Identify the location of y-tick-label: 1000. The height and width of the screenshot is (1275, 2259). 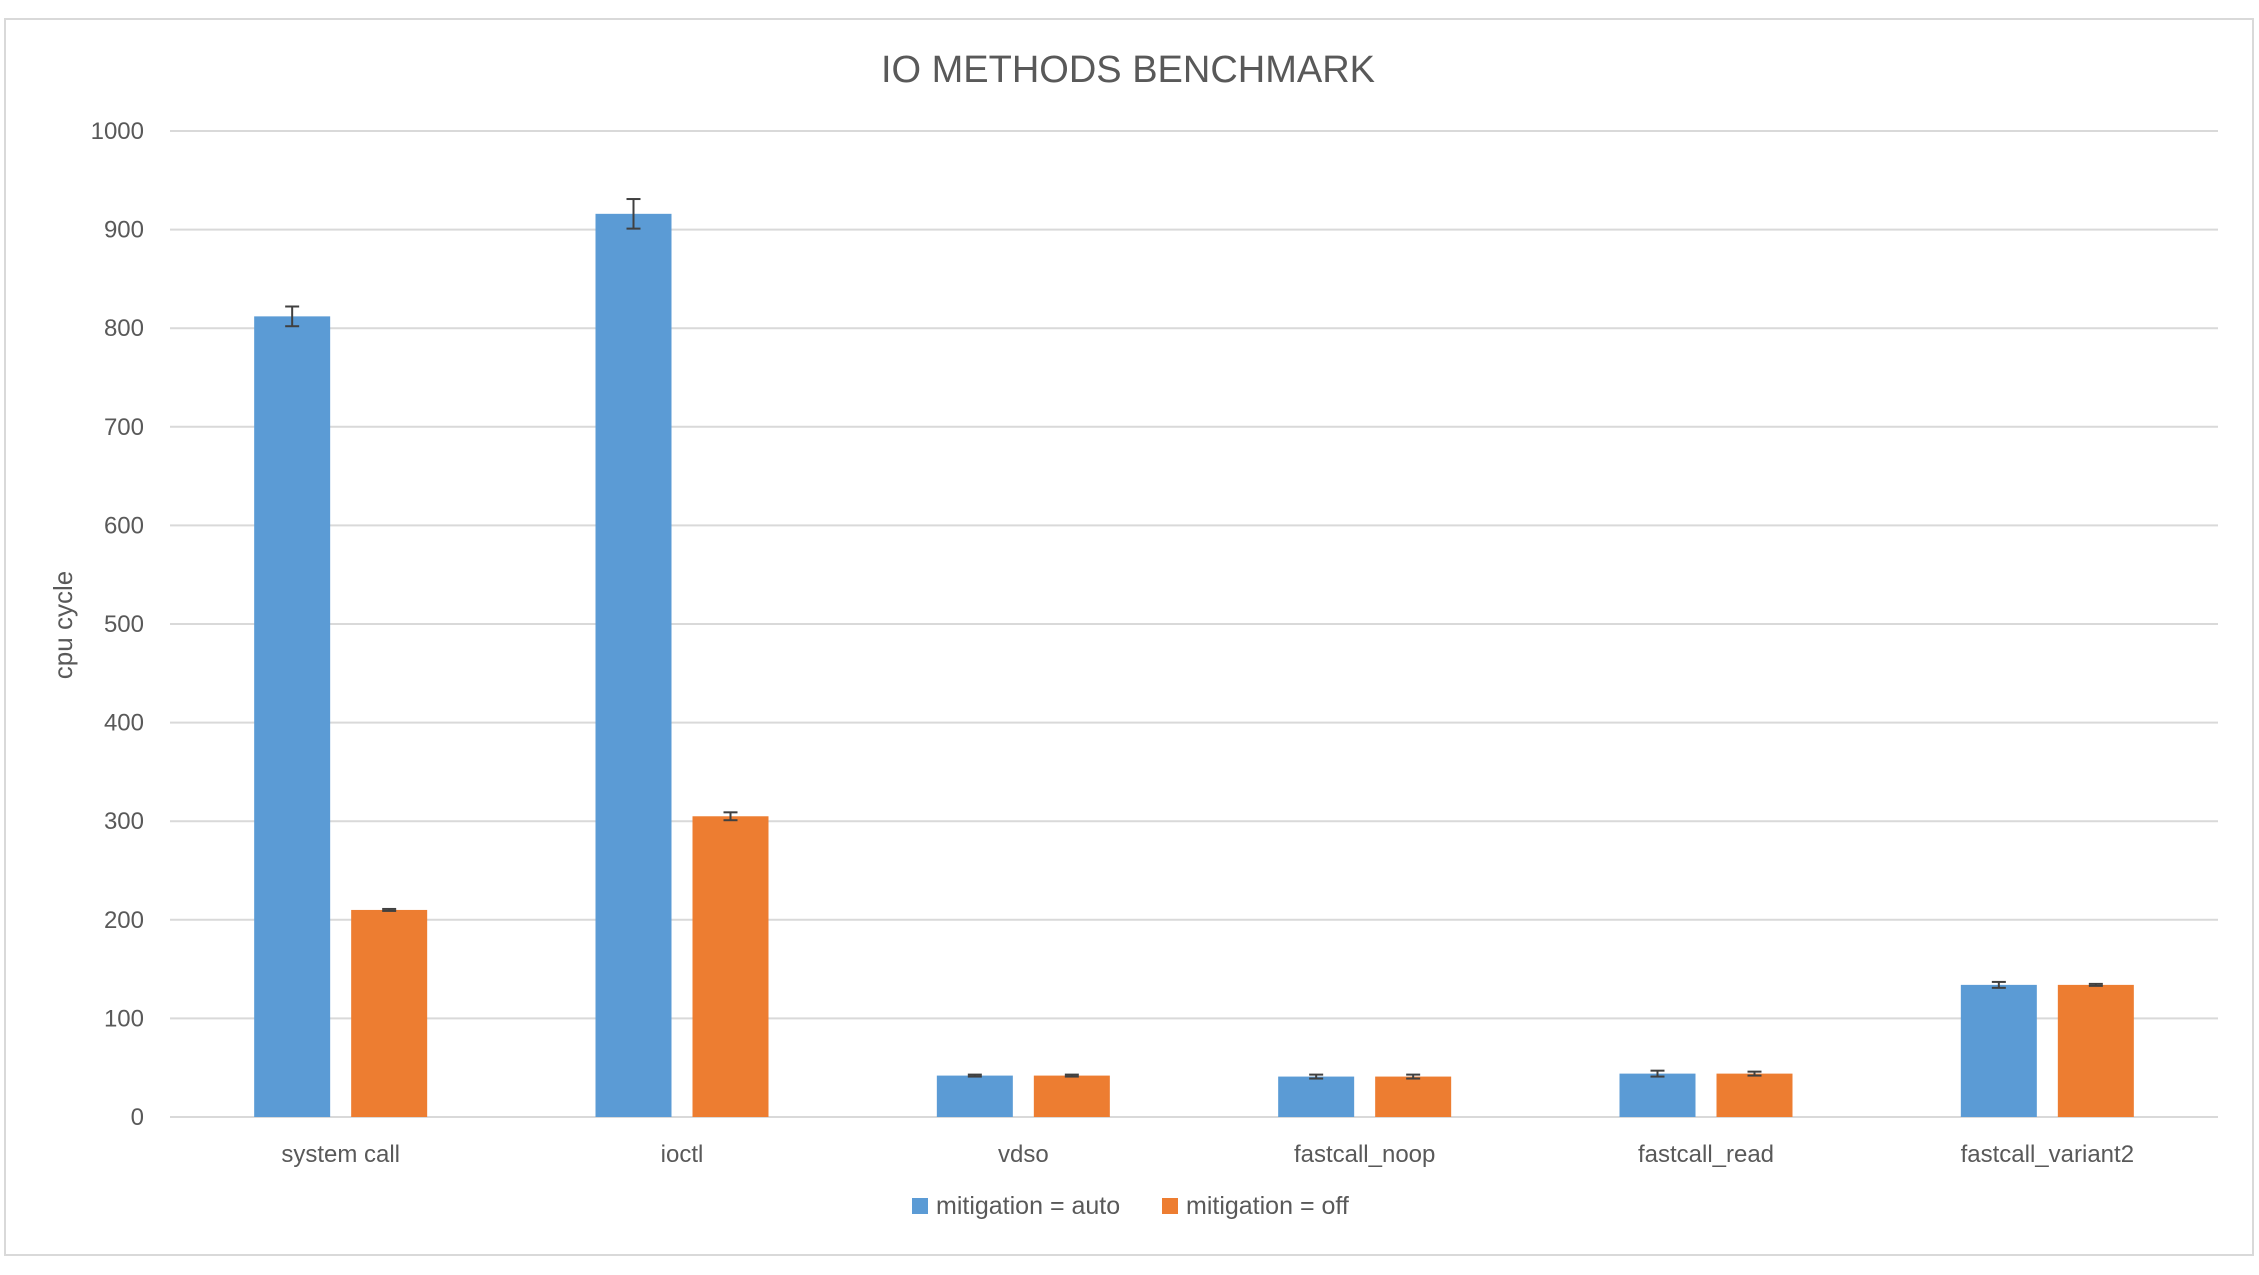
(117, 131).